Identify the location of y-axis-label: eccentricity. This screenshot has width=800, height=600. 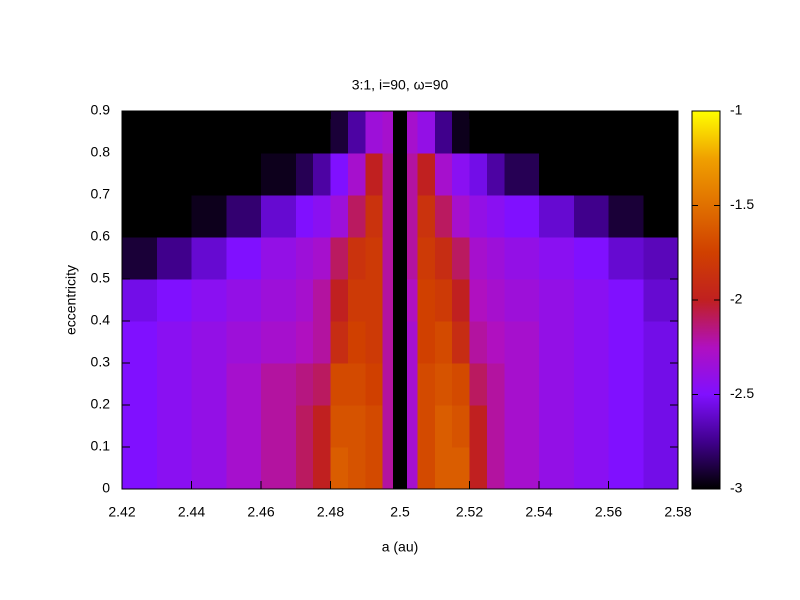
(71, 300).